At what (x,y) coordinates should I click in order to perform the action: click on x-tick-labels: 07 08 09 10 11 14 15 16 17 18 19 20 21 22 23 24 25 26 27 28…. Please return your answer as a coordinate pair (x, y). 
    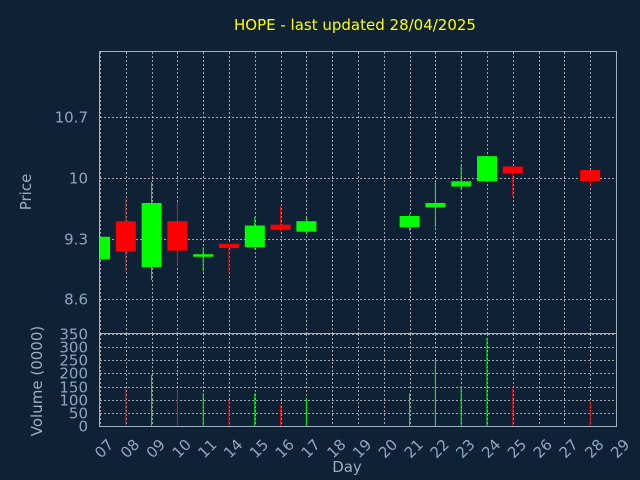
    Looking at the image, I should click on (362, 449).